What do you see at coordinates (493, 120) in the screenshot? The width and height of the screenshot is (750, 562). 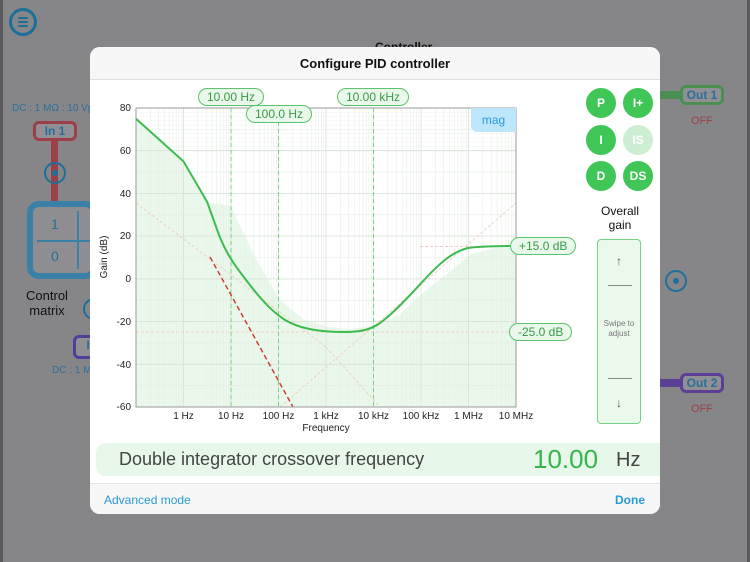 I see `magnitude-mode-badge: mag` at bounding box center [493, 120].